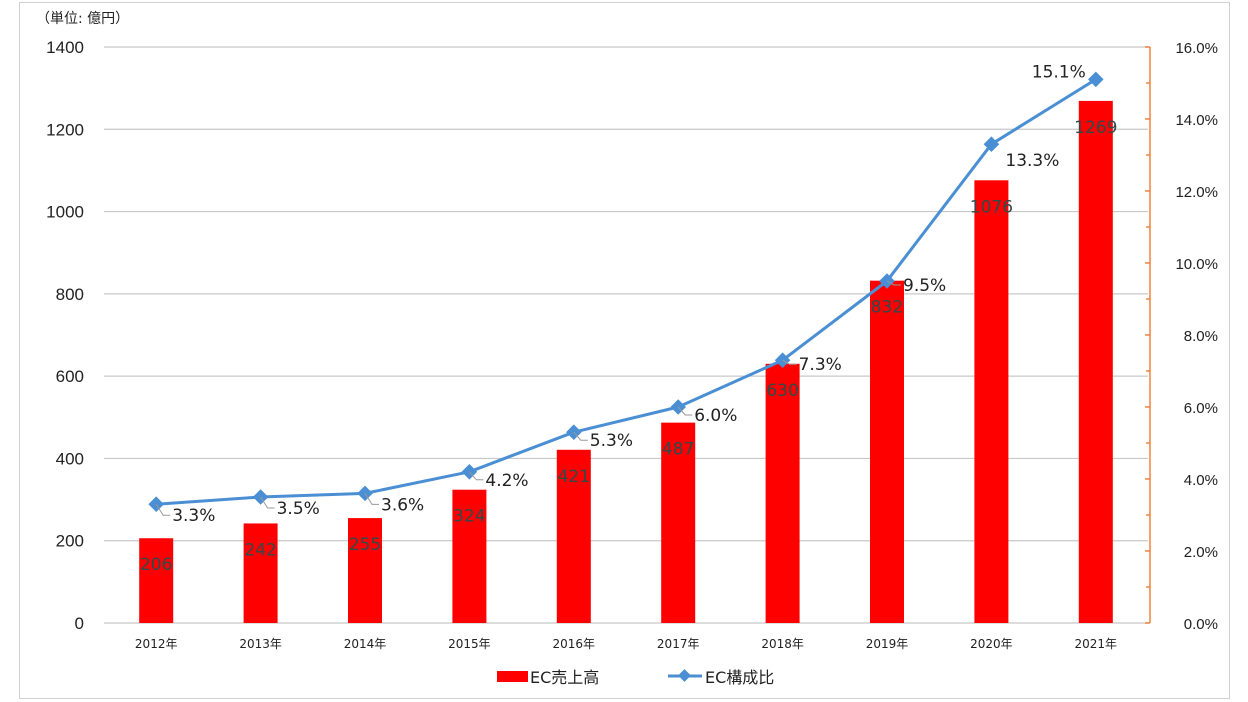  I want to click on bar-2012年, so click(156, 580).